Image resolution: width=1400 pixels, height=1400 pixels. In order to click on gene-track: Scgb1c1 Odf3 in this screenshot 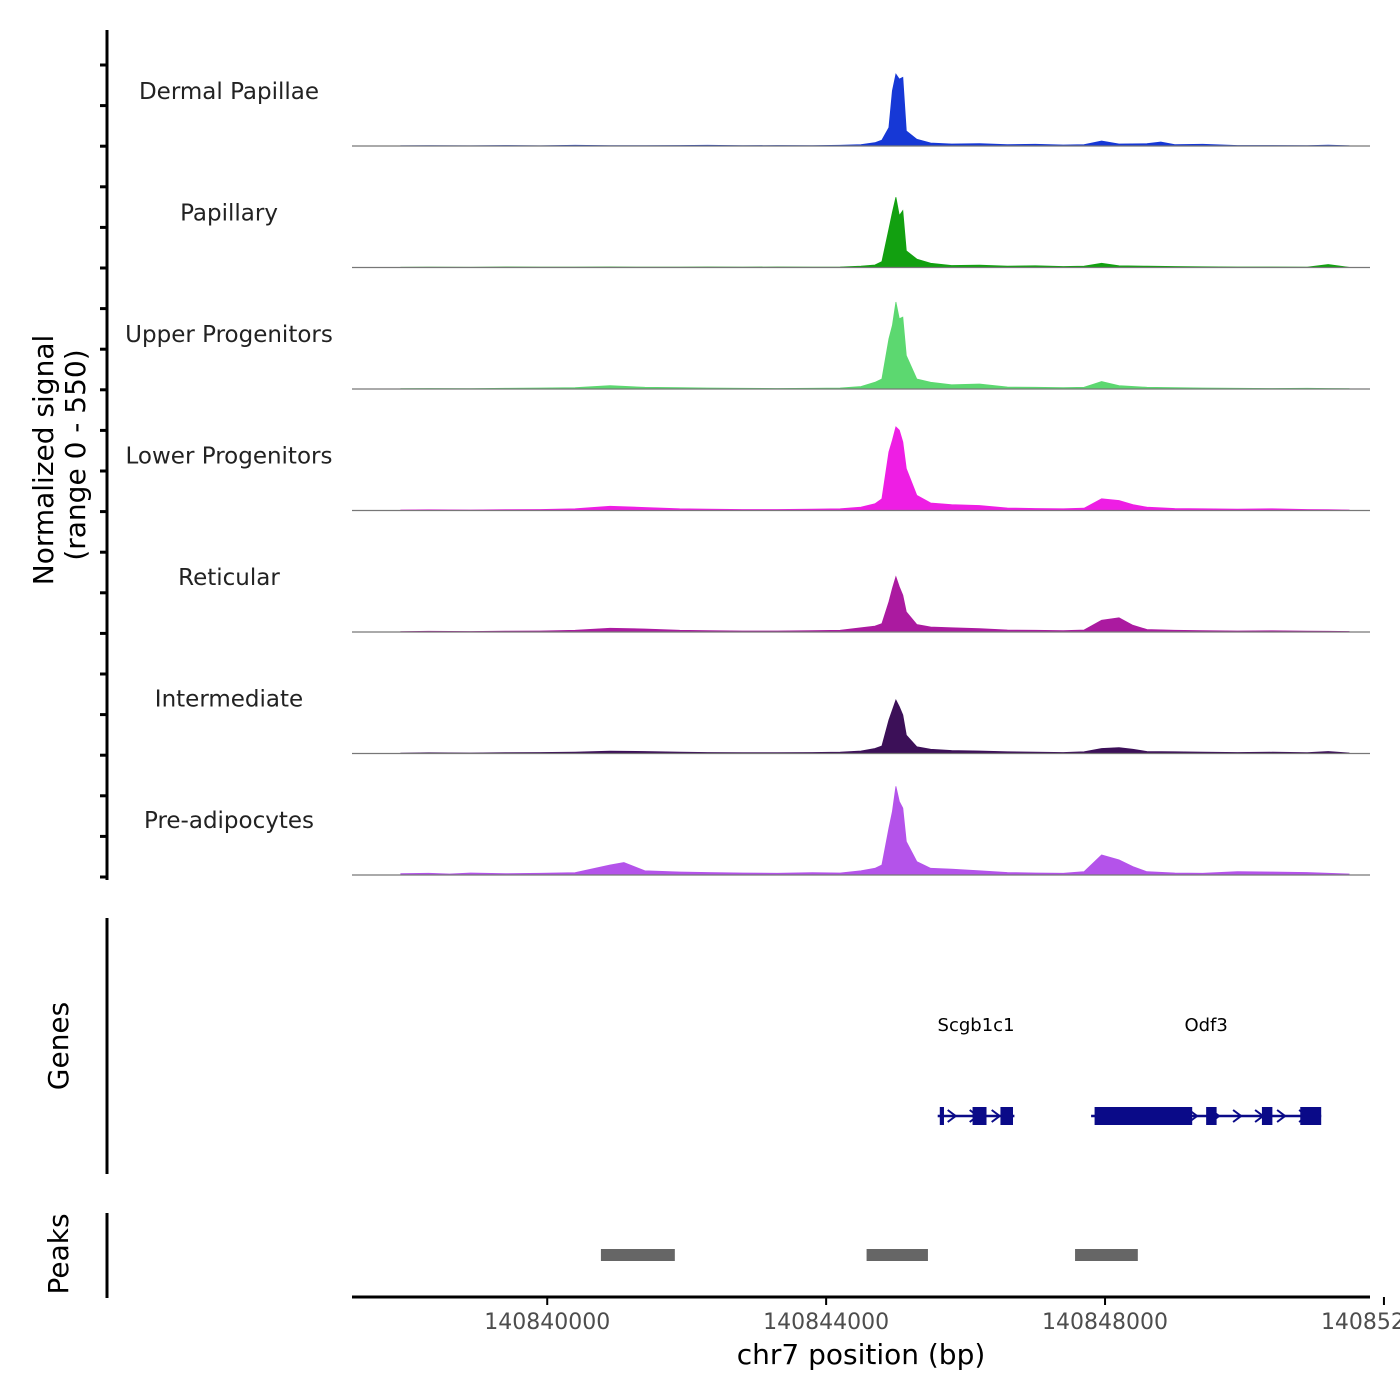, I will do `click(1130, 1070)`.